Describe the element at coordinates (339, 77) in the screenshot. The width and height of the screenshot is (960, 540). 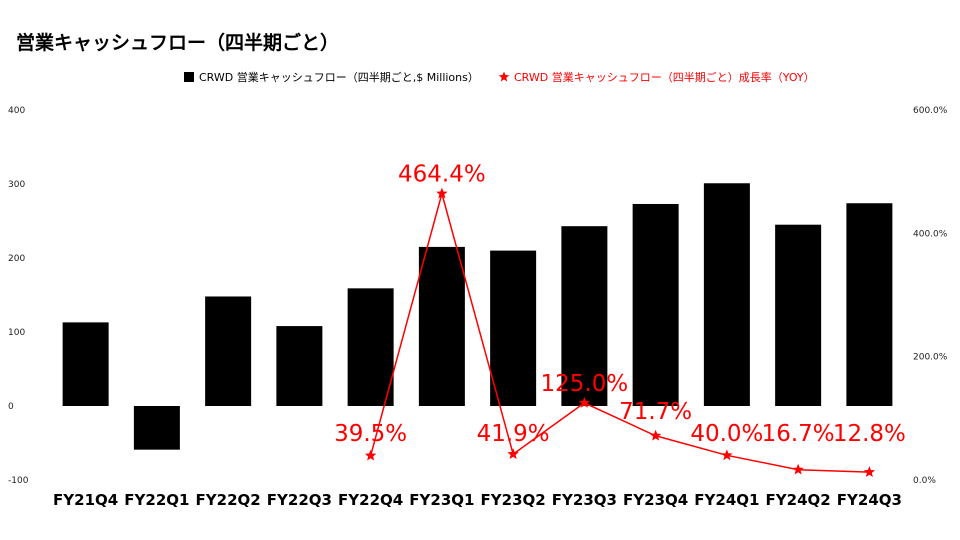
I see `legend-label-bar: CRWD 営業キャッシュフロー（四半期ごと,$ Millions）` at that location.